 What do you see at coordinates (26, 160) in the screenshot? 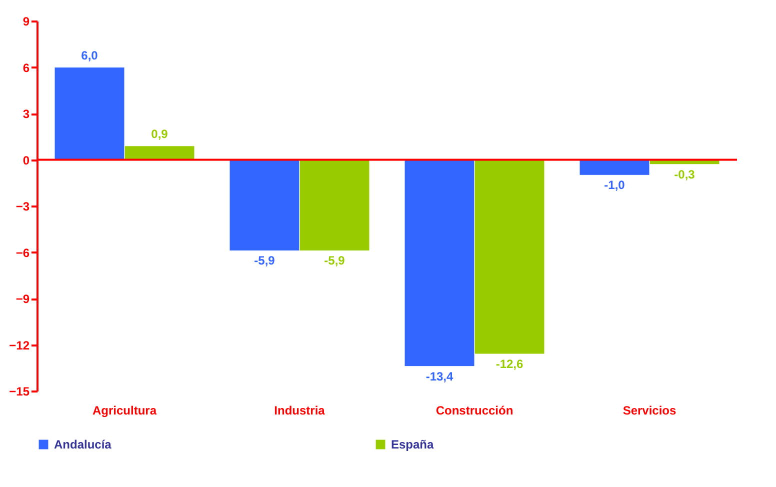
I see `y-tick-label: 0` at bounding box center [26, 160].